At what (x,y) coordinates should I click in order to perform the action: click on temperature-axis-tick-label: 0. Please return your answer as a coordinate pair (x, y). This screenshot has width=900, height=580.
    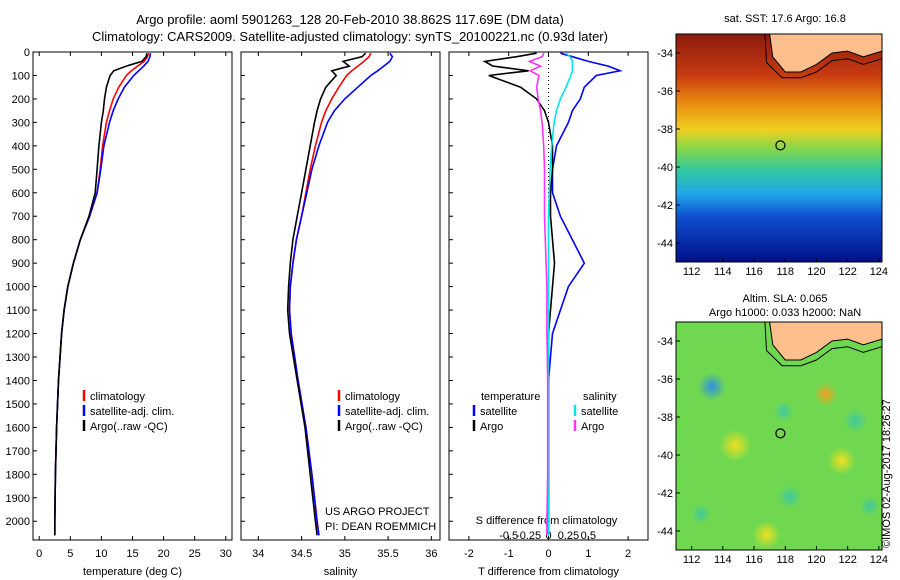
    Looking at the image, I should click on (39, 554).